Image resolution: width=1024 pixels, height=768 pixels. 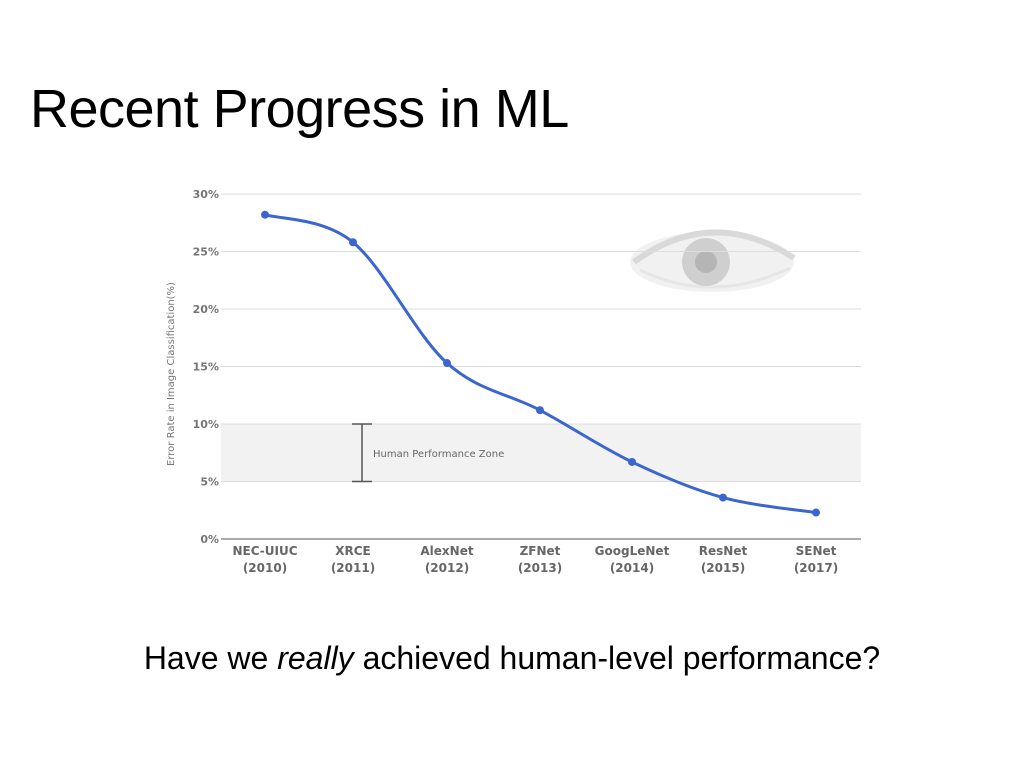 I want to click on human-performance-zone, so click(x=541, y=453).